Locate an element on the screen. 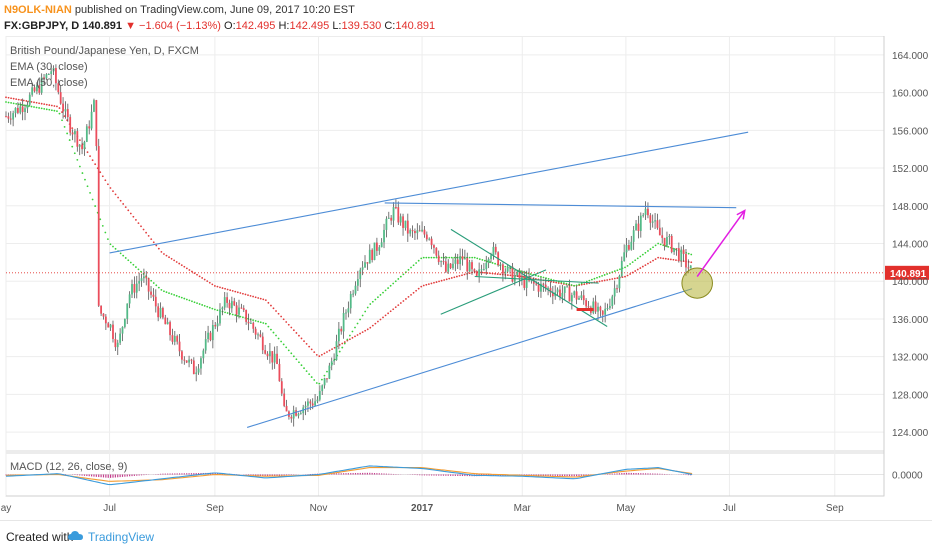  author-link: N9OLK-NIAN is located at coordinates (38, 10).